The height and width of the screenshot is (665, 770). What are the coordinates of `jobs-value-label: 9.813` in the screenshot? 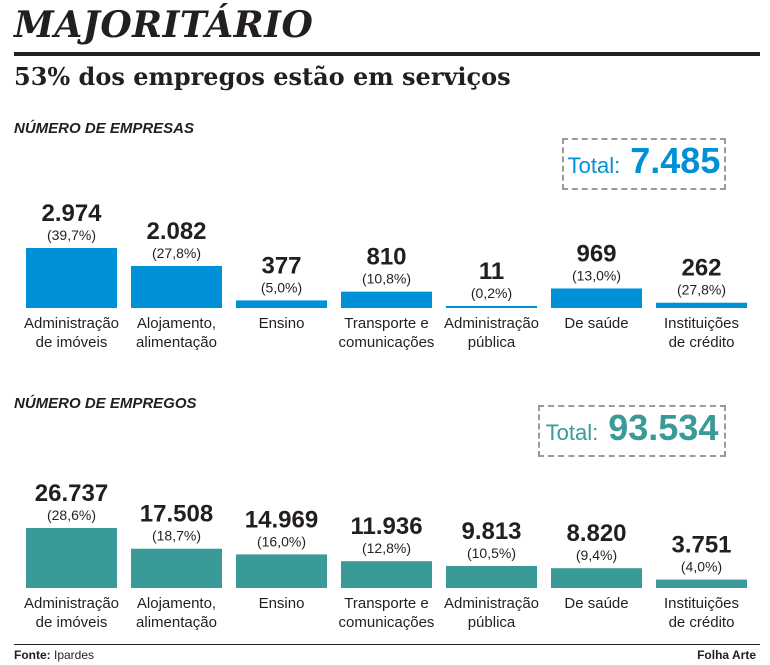 It's located at (491, 531).